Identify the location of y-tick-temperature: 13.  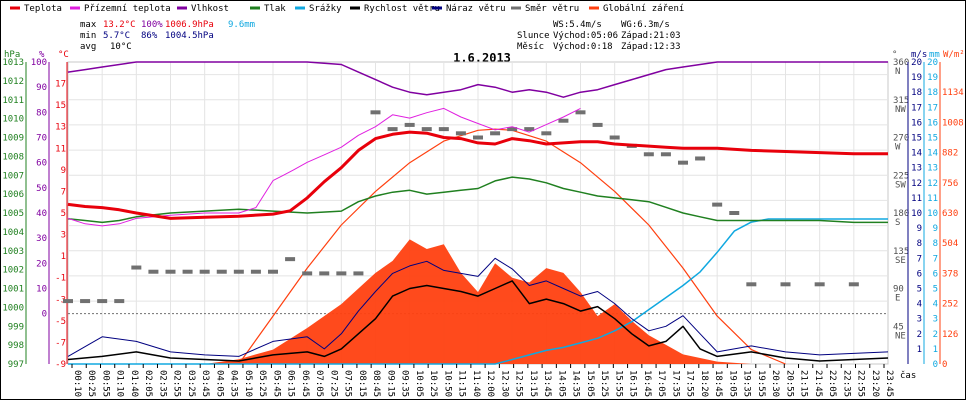
(60, 128).